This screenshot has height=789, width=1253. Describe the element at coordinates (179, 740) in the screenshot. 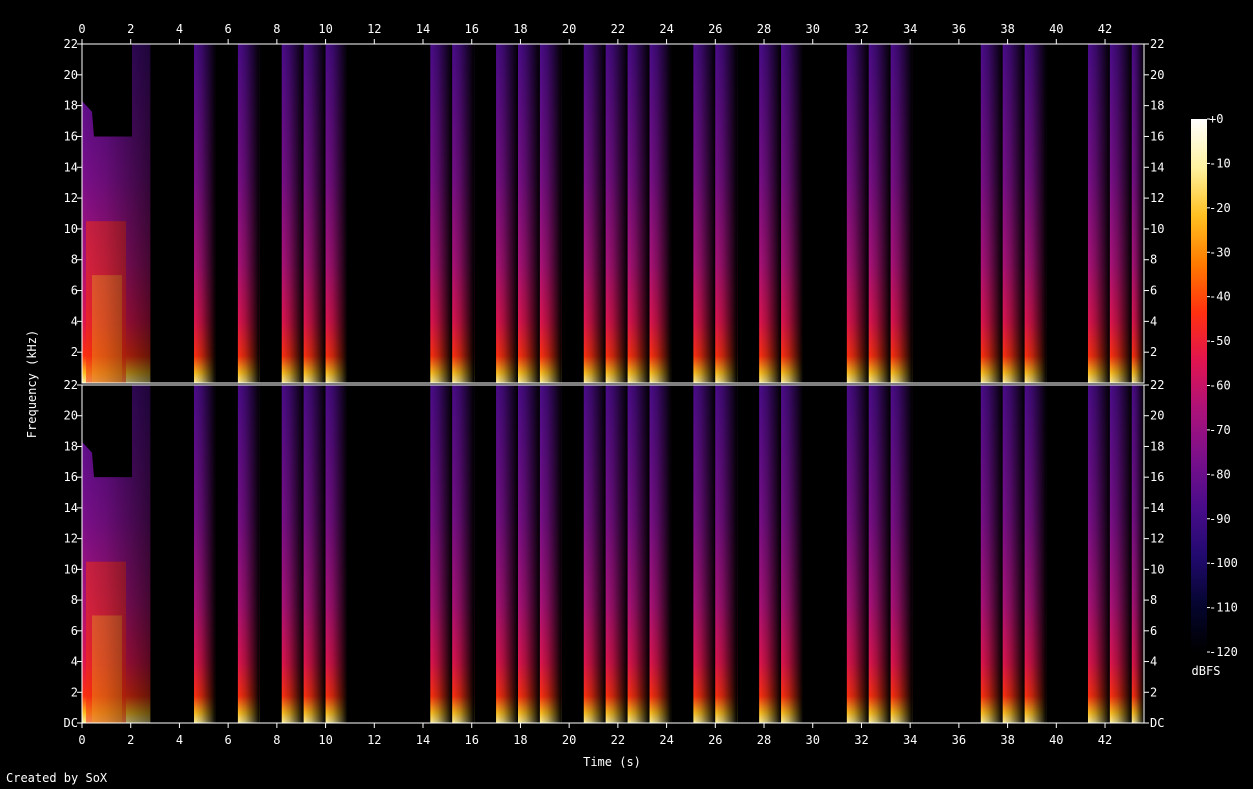

I see `x-tick-label: 4` at that location.